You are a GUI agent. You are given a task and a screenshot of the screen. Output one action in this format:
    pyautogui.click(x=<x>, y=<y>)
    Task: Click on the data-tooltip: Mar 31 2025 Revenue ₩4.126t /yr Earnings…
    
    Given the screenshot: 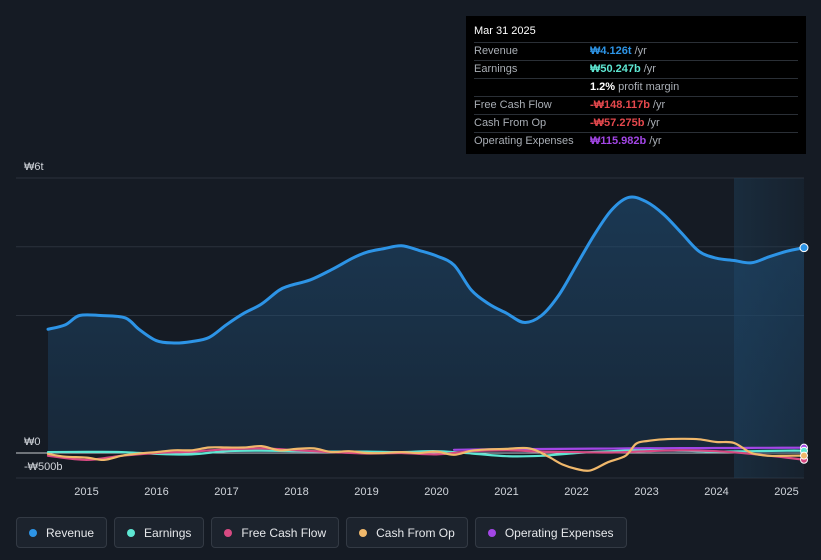 What is the action you would take?
    pyautogui.click(x=636, y=85)
    